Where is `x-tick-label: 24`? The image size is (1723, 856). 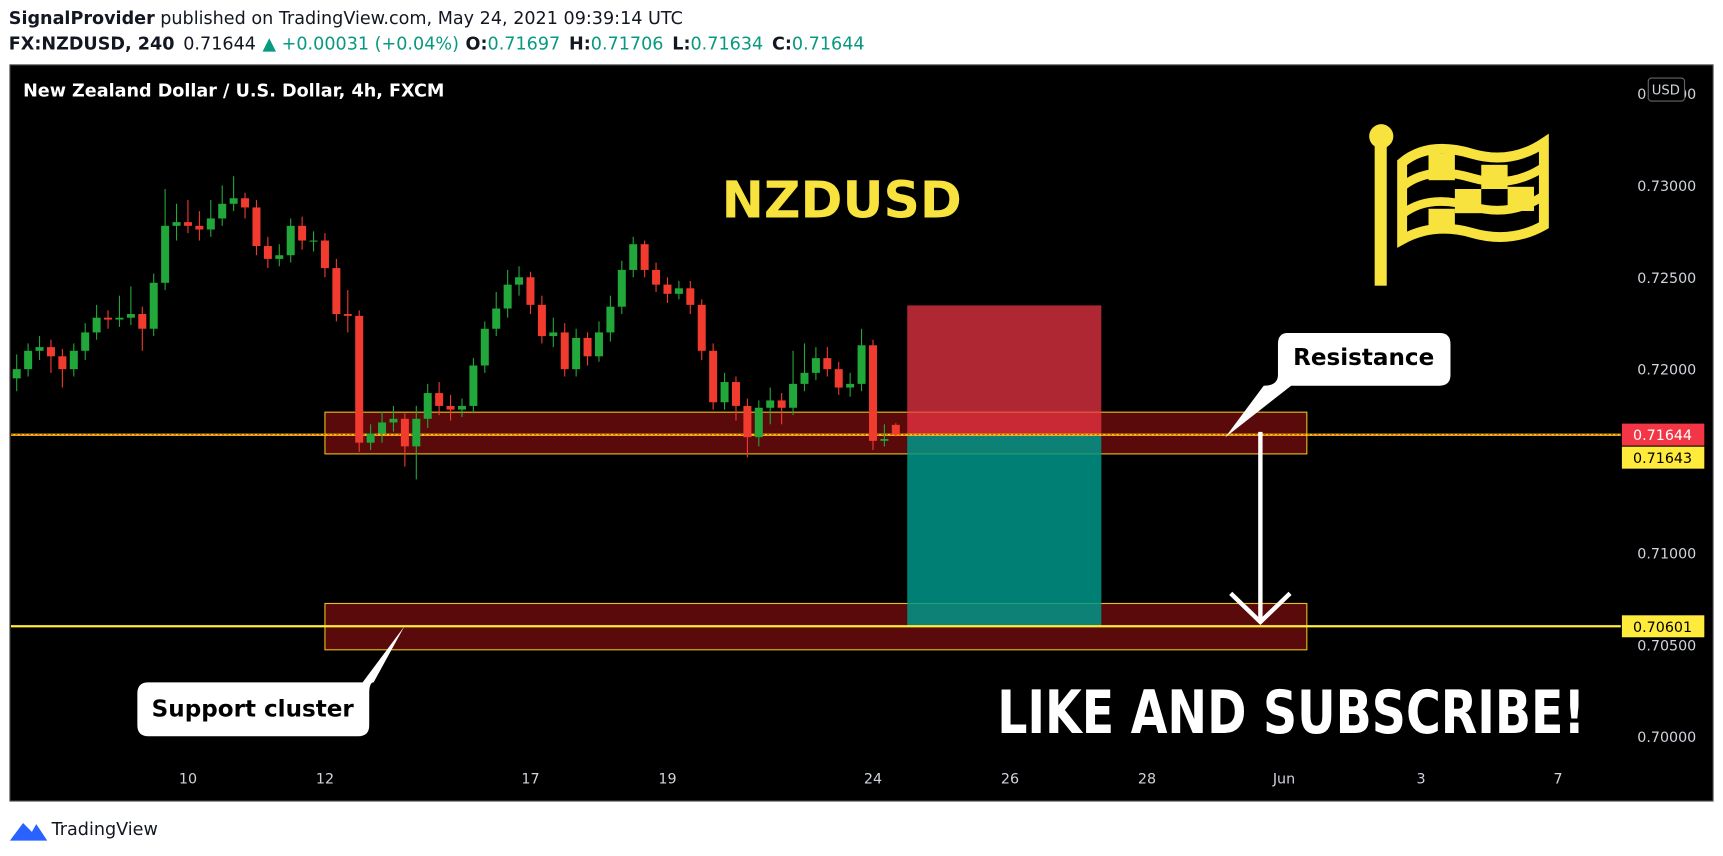
x-tick-label: 24 is located at coordinates (873, 779).